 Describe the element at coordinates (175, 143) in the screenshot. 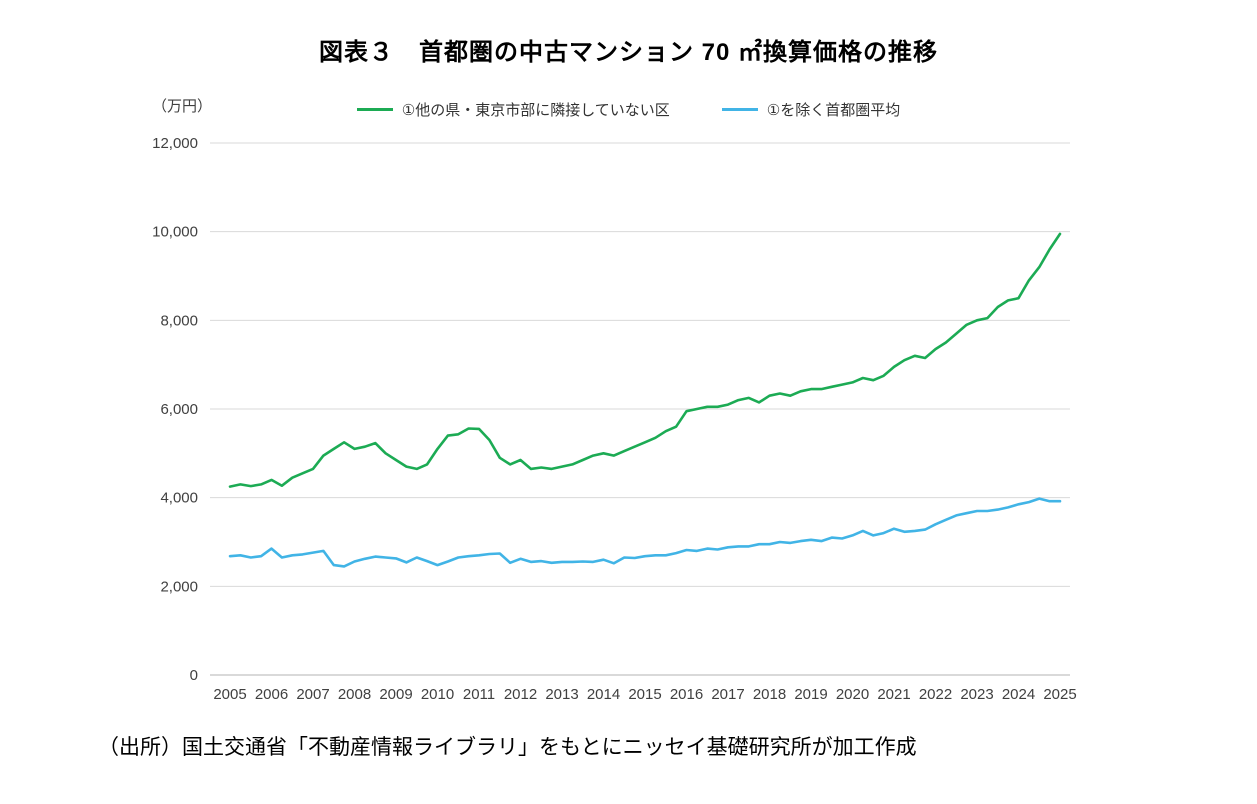

I see `y-tick-label: 12,000` at that location.